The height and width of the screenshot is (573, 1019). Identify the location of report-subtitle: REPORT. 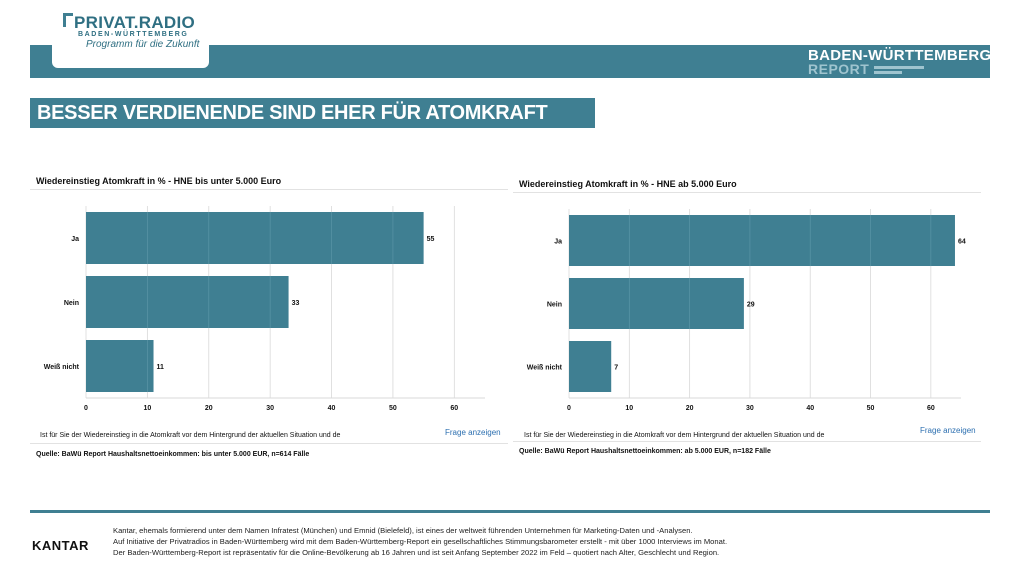
(839, 69).